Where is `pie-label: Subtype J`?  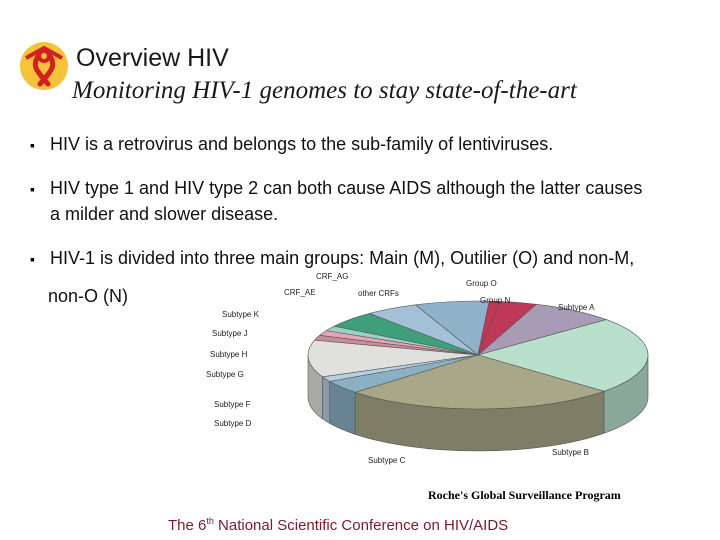
pie-label: Subtype J is located at coordinates (230, 333).